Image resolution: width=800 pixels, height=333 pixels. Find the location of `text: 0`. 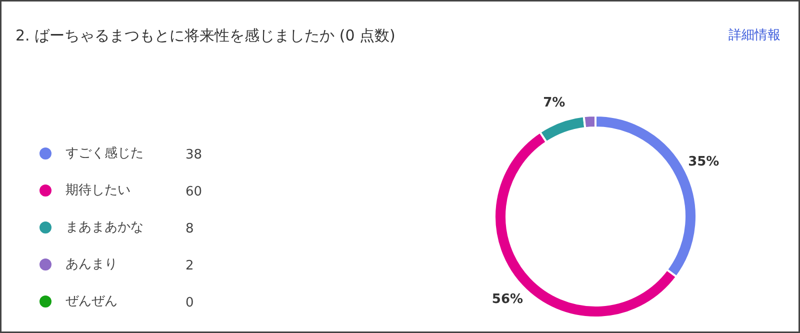

text: 0 is located at coordinates (190, 303).